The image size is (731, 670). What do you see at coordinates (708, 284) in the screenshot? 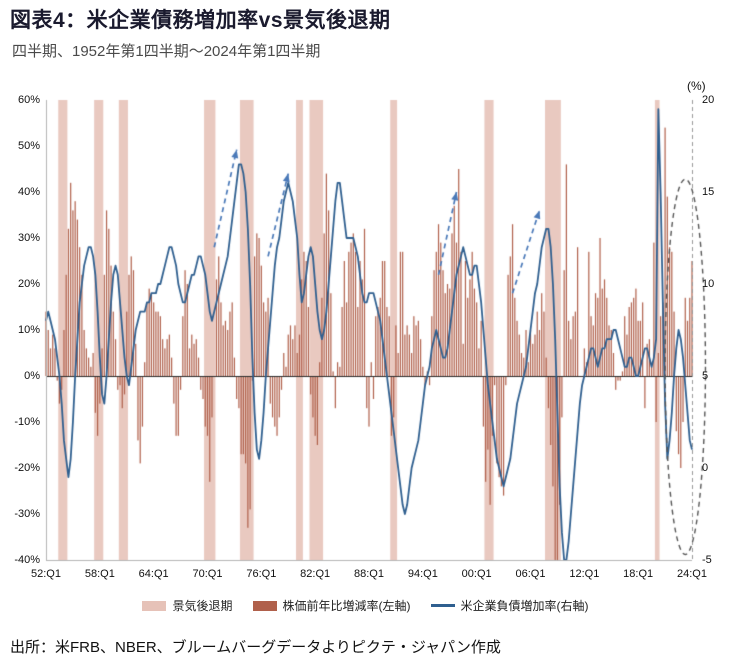
I see `right-axis-tick: 10` at bounding box center [708, 284].